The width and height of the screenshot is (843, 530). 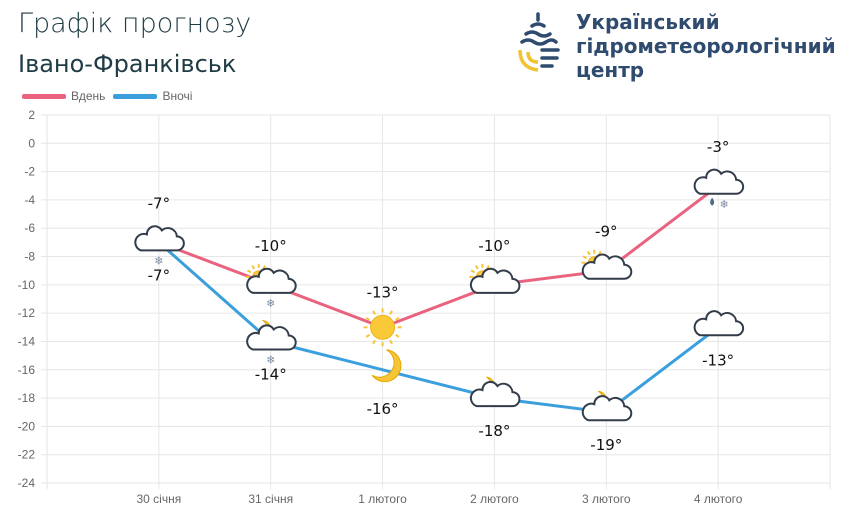 What do you see at coordinates (29, 257) in the screenshot?
I see `y-tick-label: -8` at bounding box center [29, 257].